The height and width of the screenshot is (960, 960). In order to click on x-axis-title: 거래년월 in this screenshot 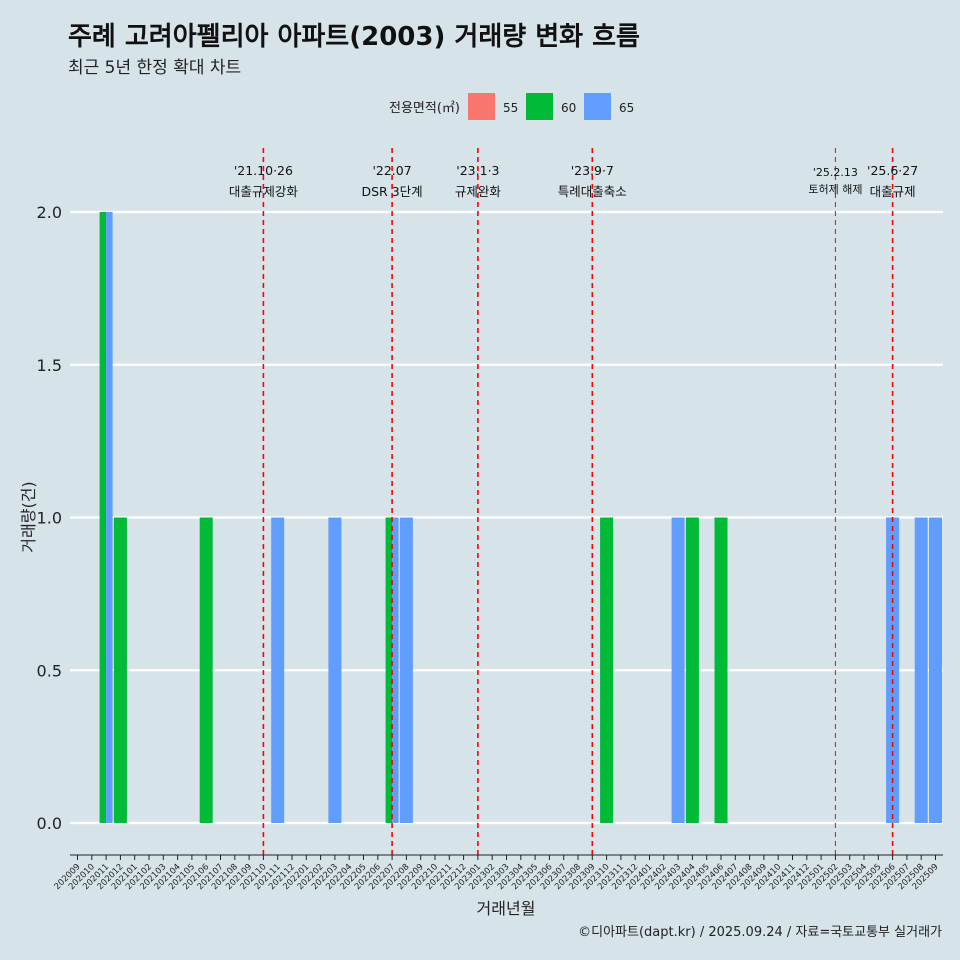, I will do `click(506, 908)`.